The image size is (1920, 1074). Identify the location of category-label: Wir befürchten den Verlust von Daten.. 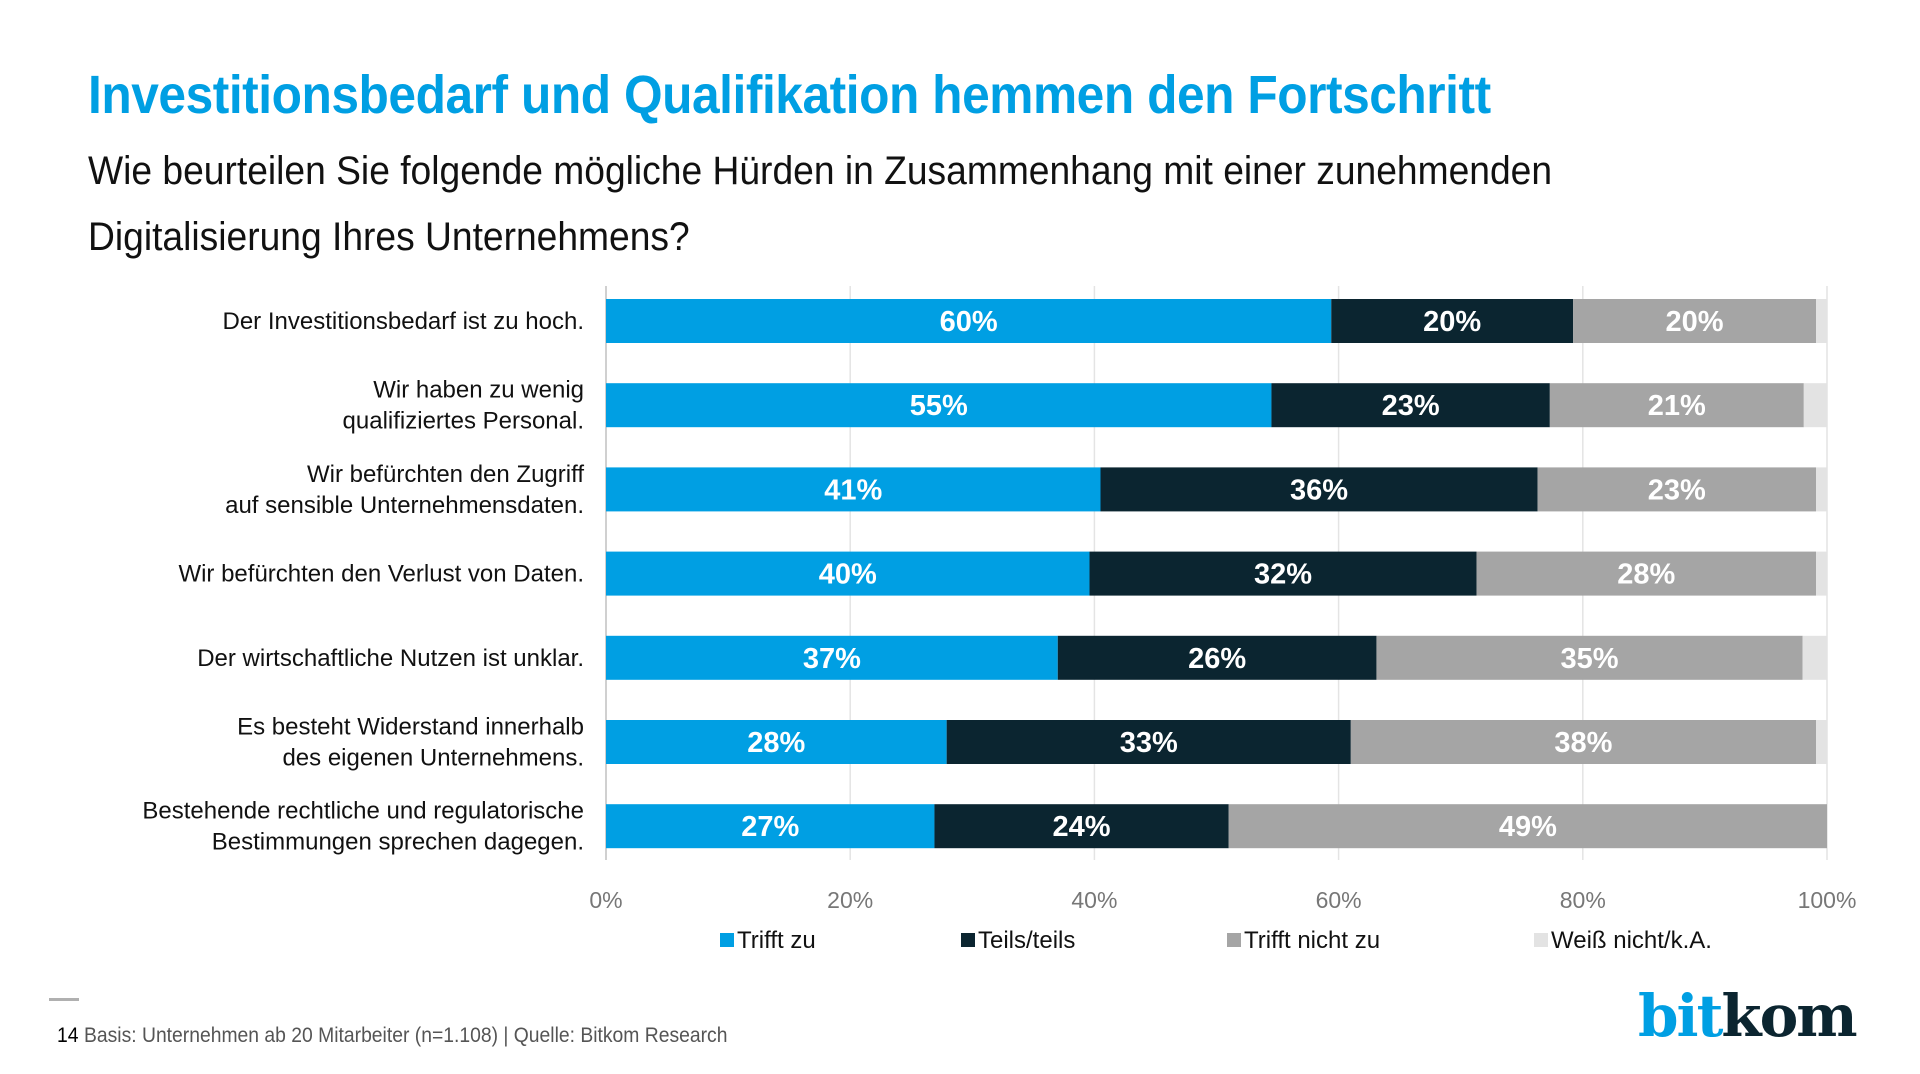
(381, 574).